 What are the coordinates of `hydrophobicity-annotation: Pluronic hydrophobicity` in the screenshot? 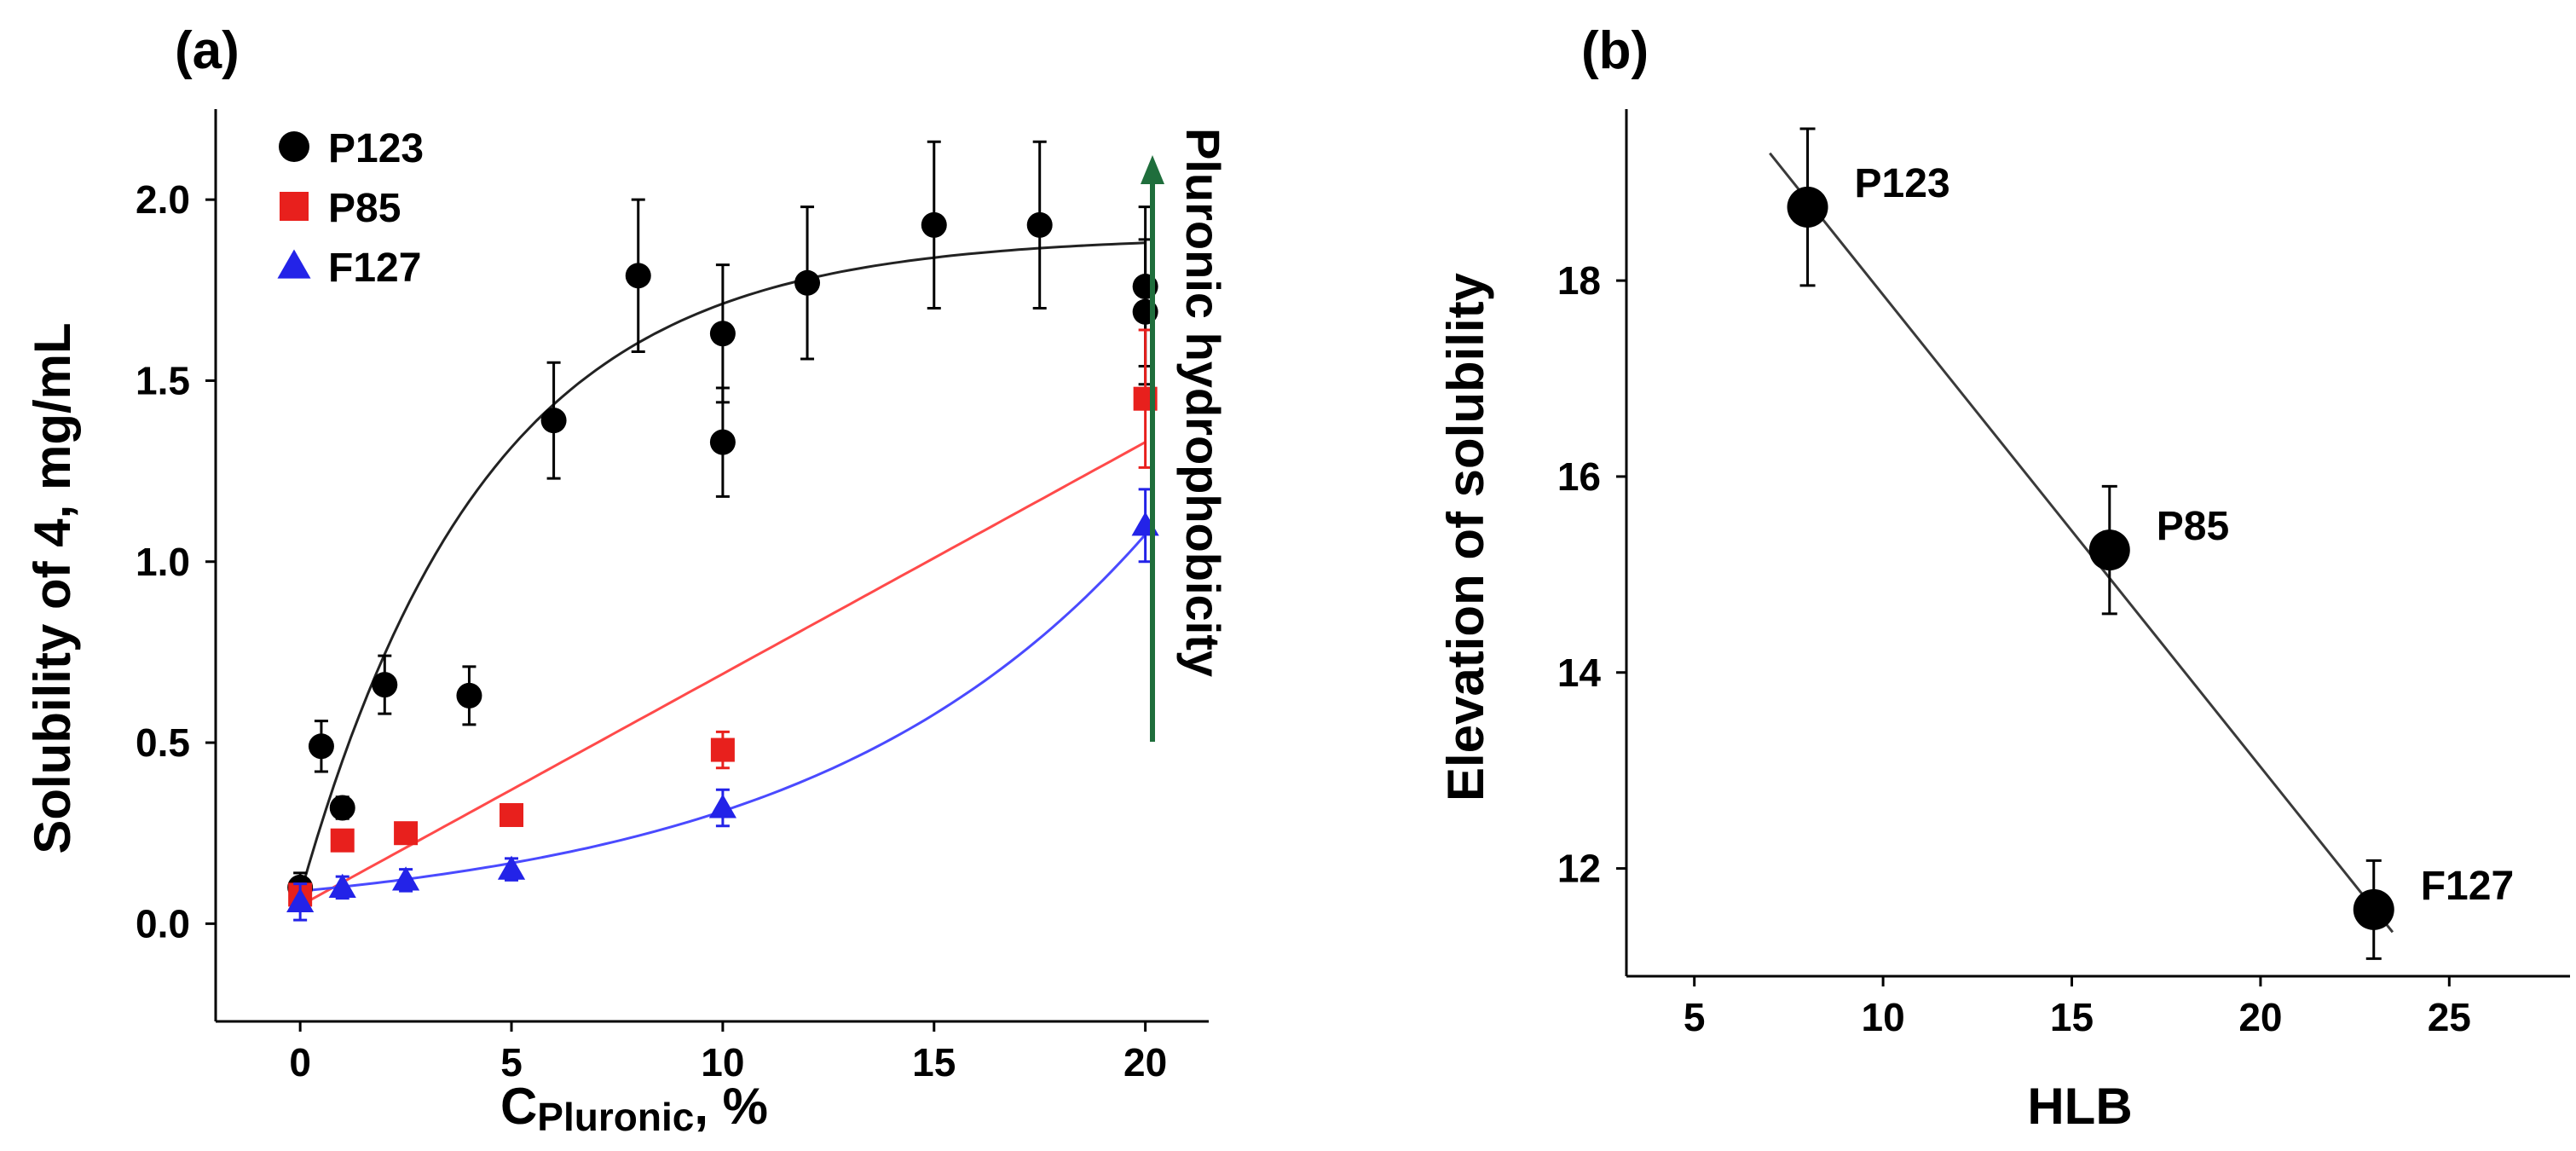 It's located at (1203, 402).